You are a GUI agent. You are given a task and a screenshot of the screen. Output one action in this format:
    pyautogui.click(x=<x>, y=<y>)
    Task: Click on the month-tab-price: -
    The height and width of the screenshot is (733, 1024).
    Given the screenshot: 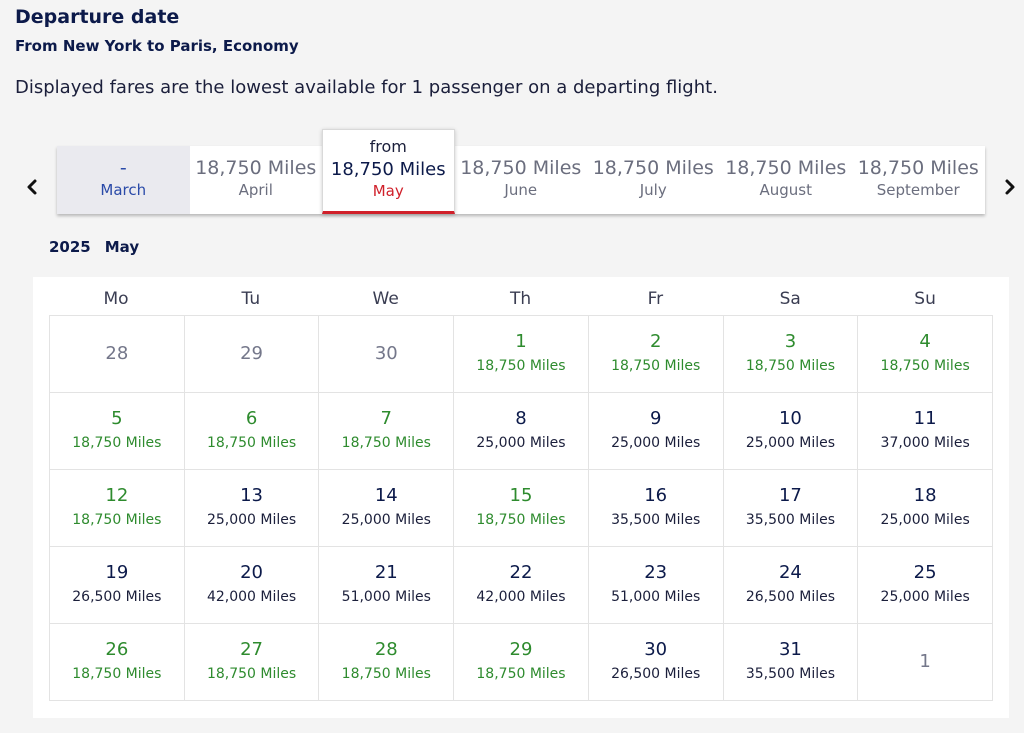 What is the action you would take?
    pyautogui.click(x=123, y=168)
    